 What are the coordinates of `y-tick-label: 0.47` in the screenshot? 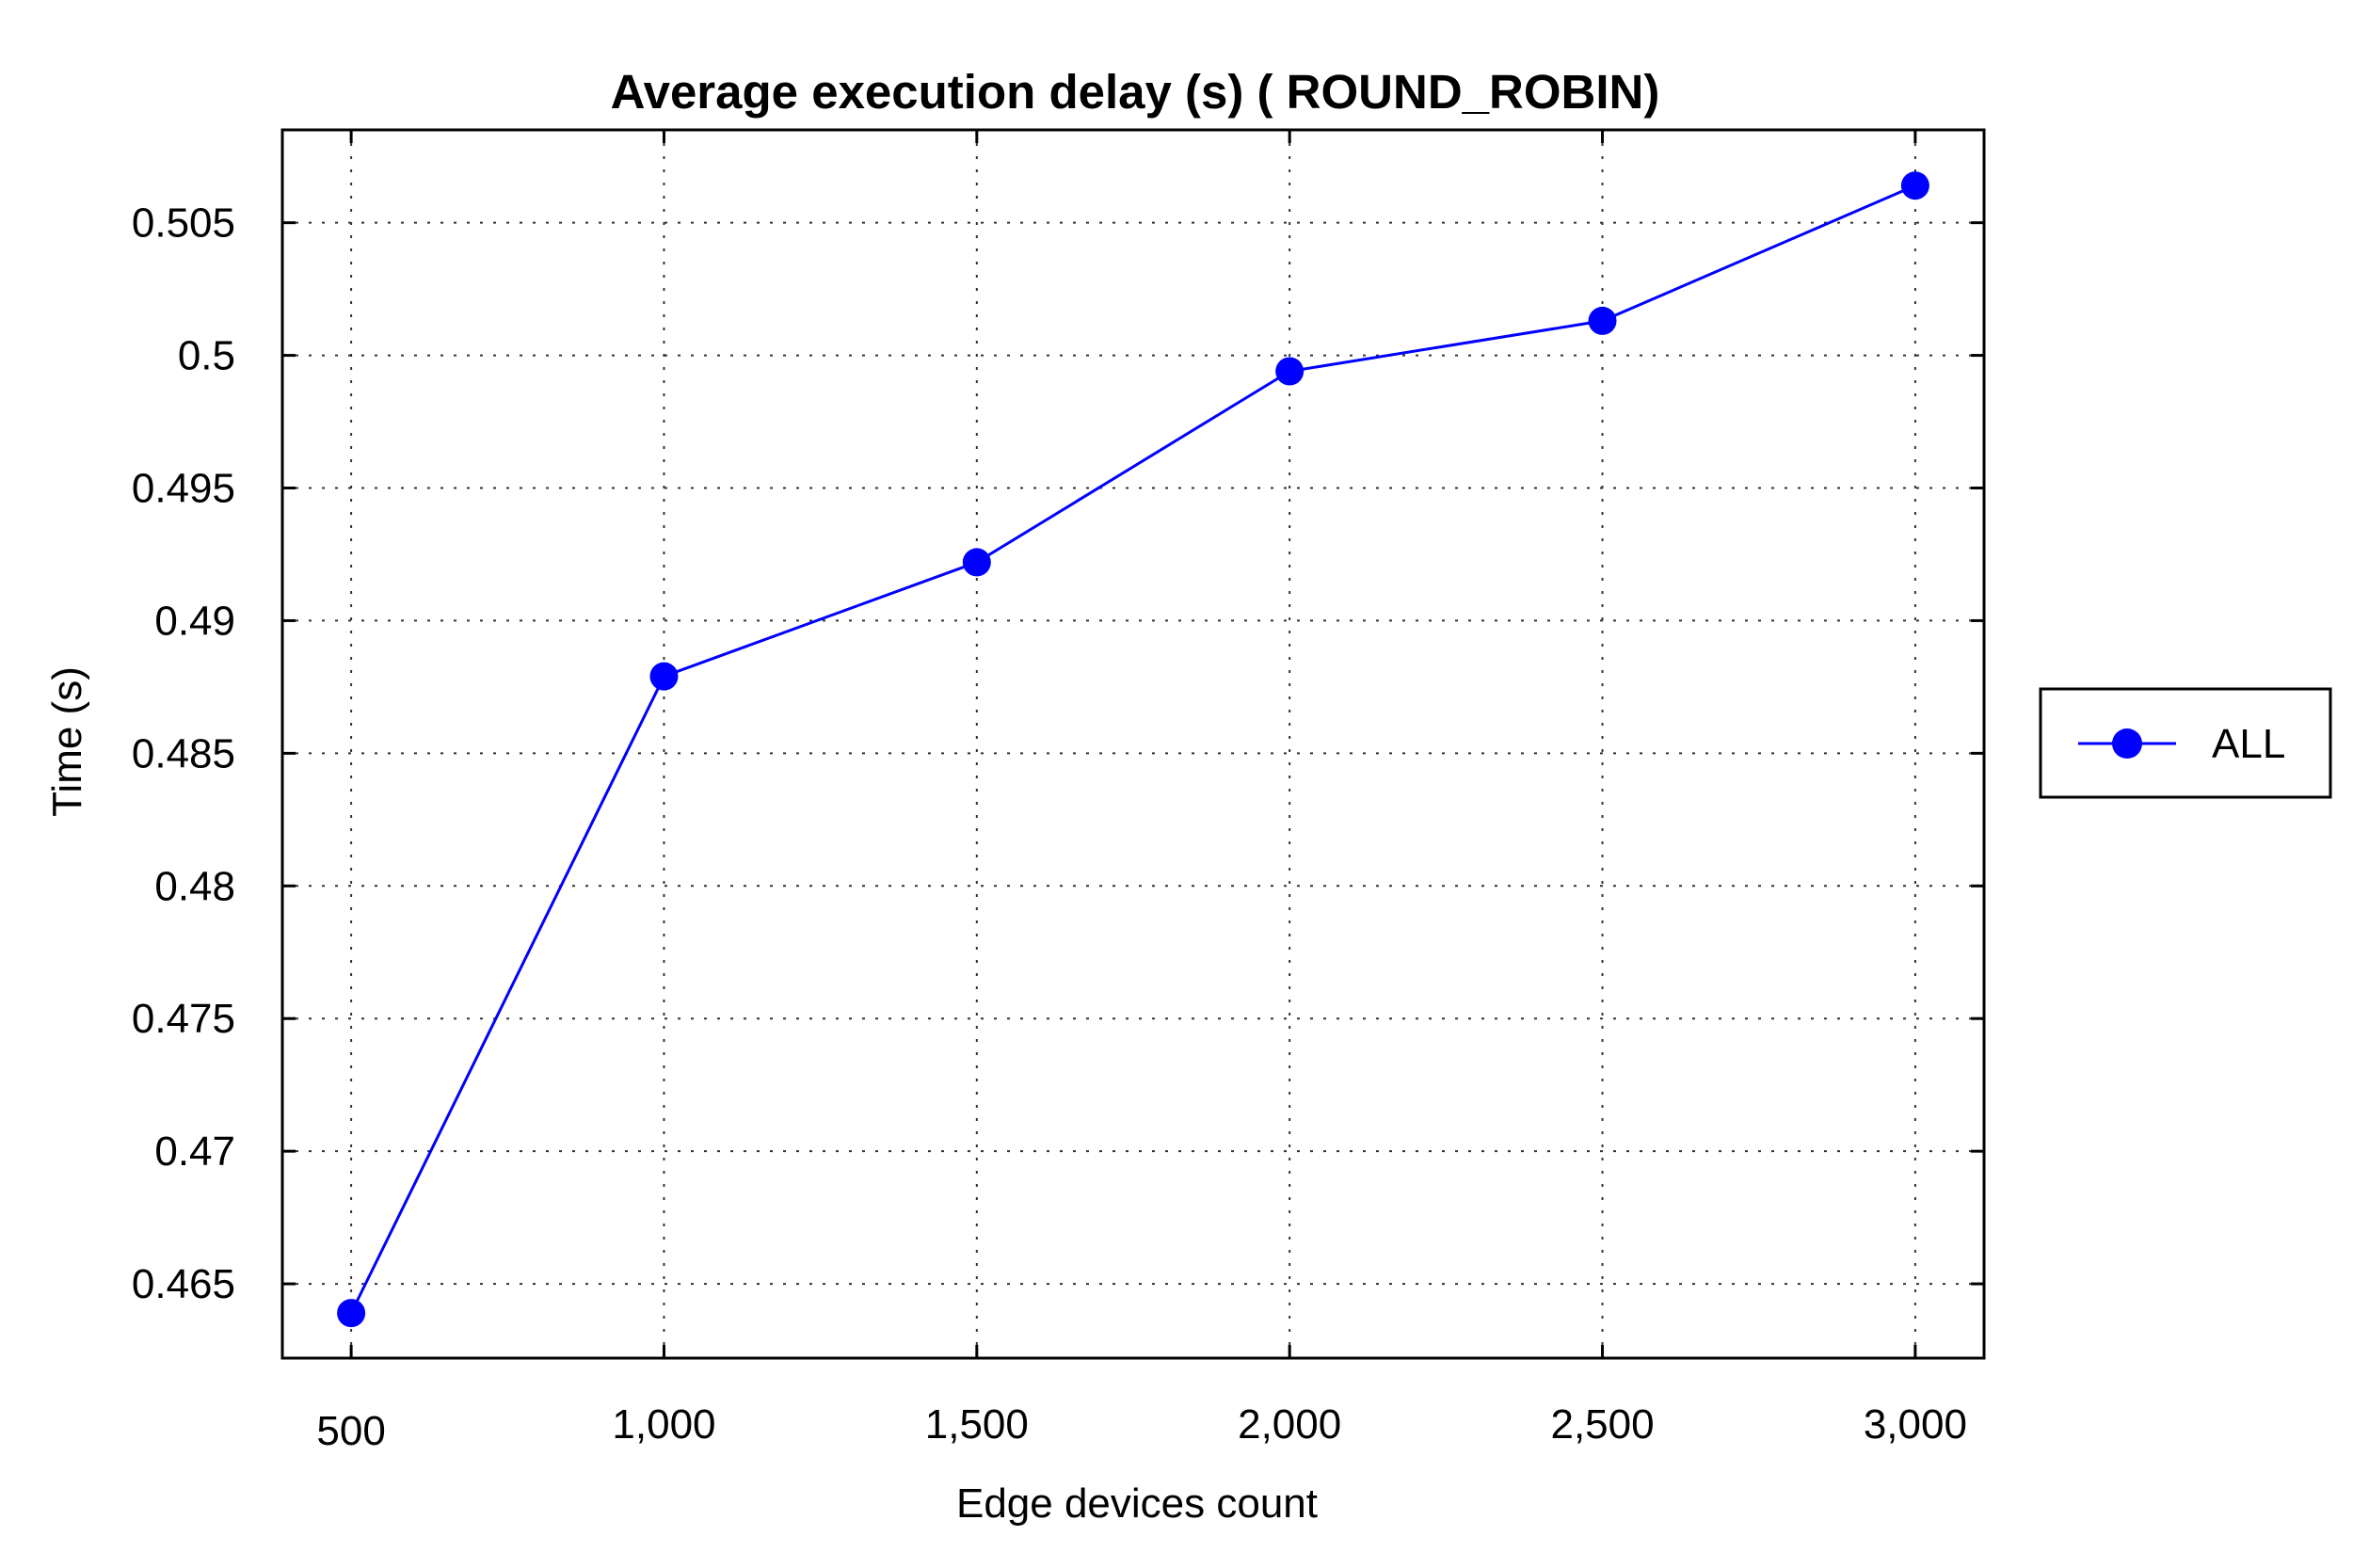 It's located at (195, 1151).